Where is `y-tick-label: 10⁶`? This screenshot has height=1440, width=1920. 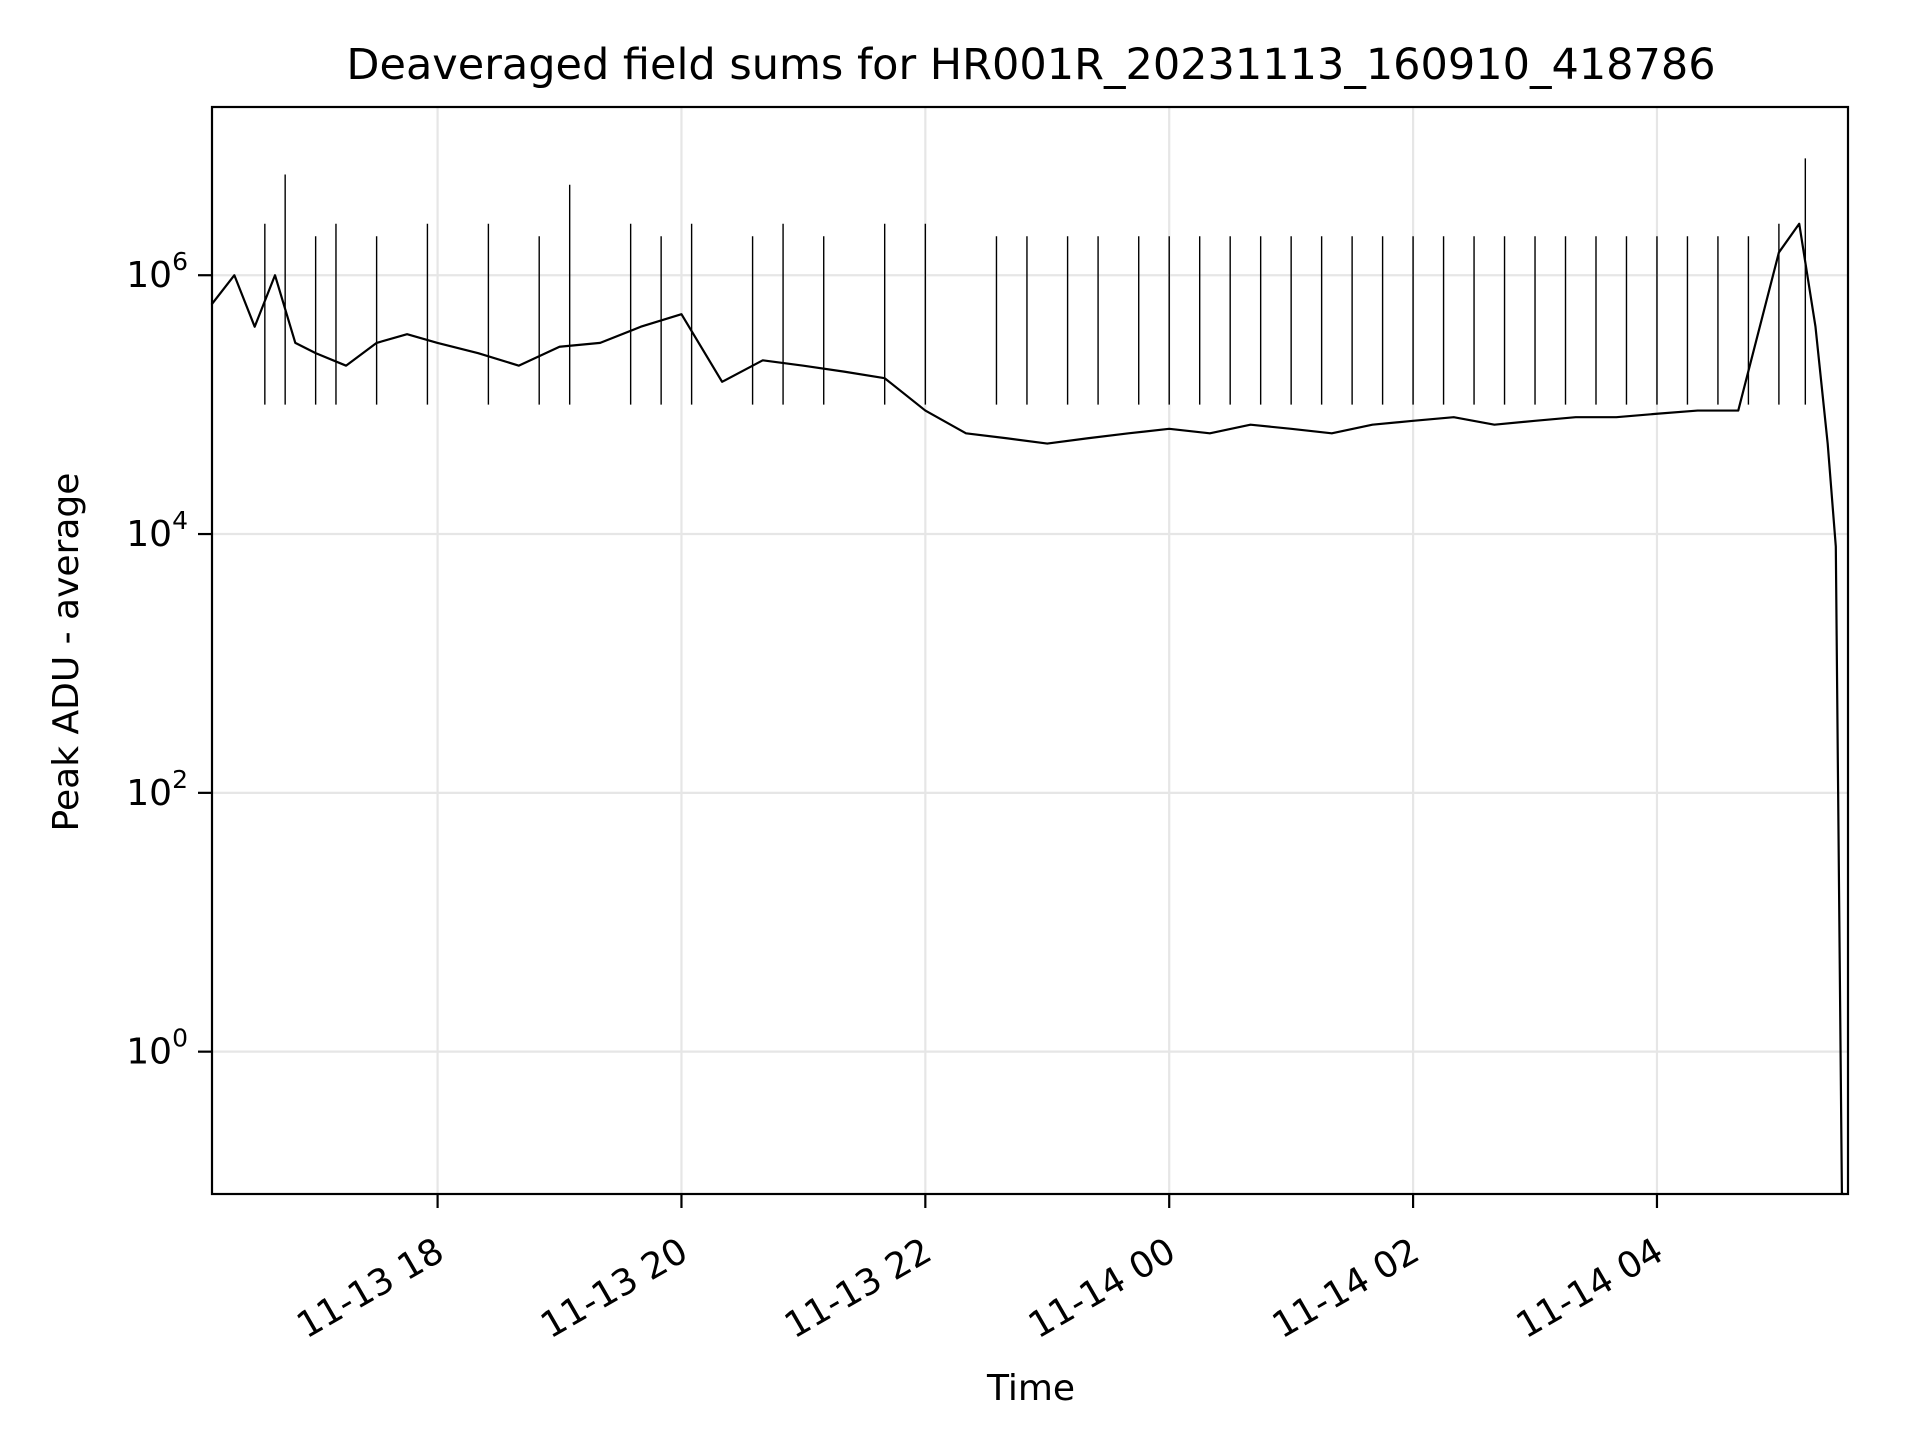
y-tick-label: 10⁶ is located at coordinates (157, 271).